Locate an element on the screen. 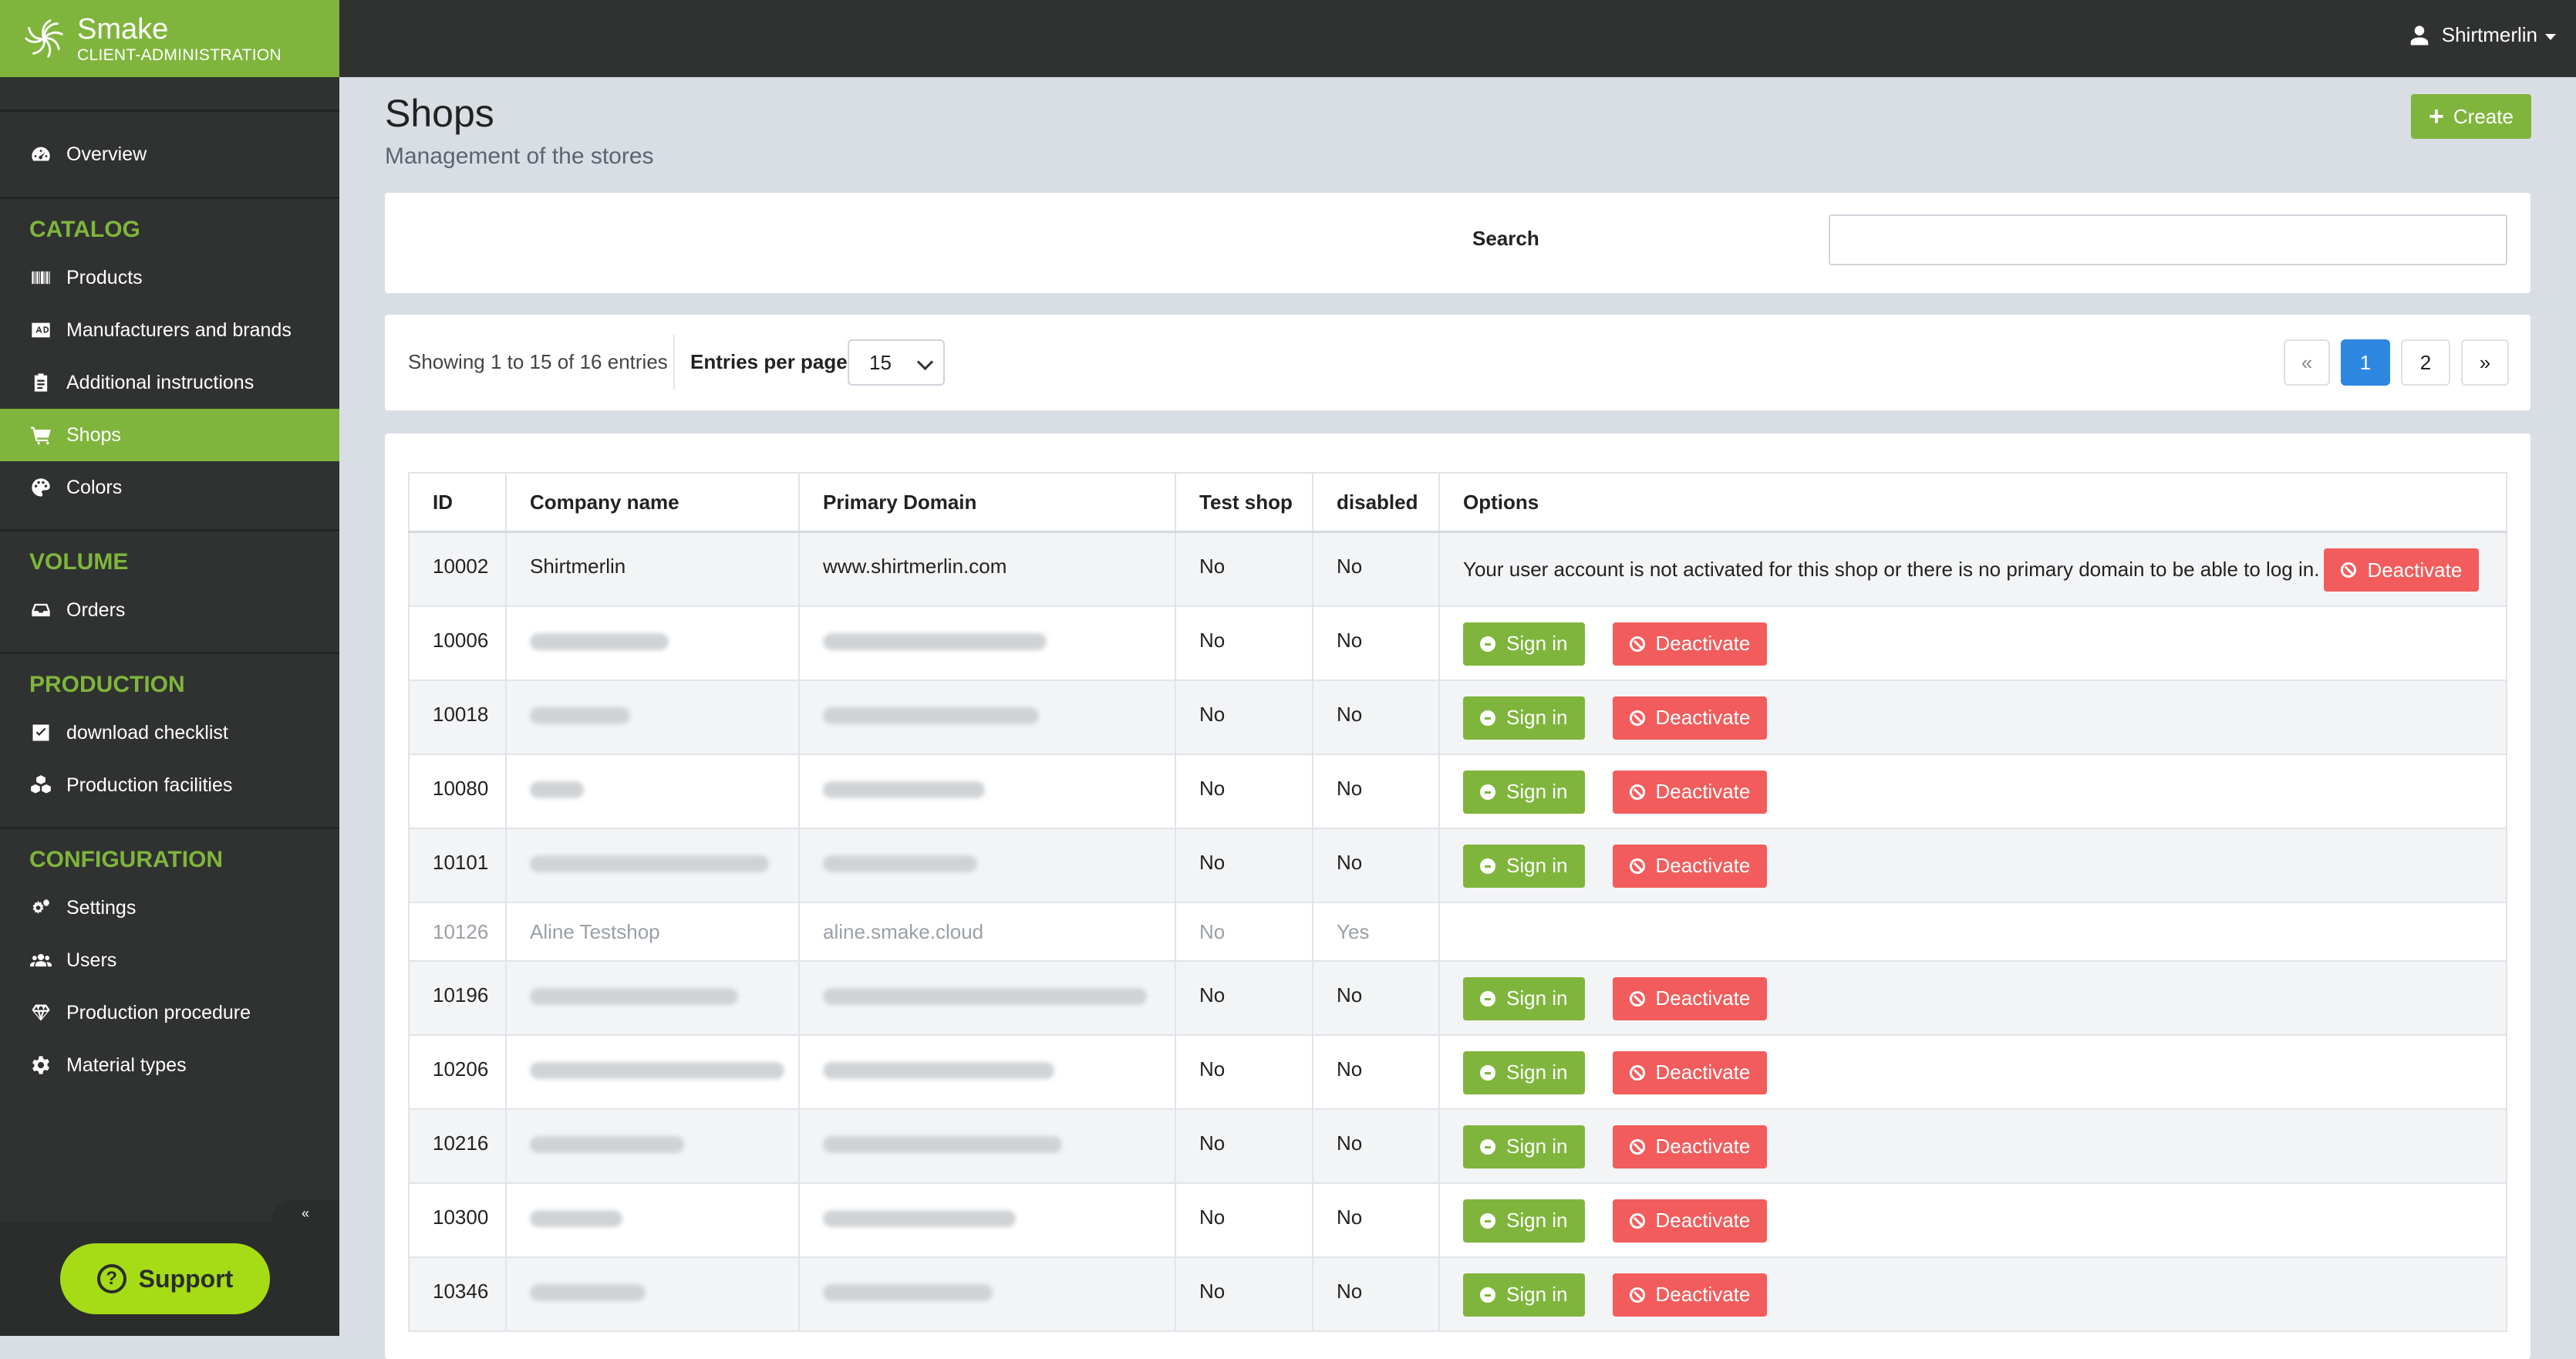 The height and width of the screenshot is (1359, 2576). pagination-page-1: 1 is located at coordinates (2365, 362).